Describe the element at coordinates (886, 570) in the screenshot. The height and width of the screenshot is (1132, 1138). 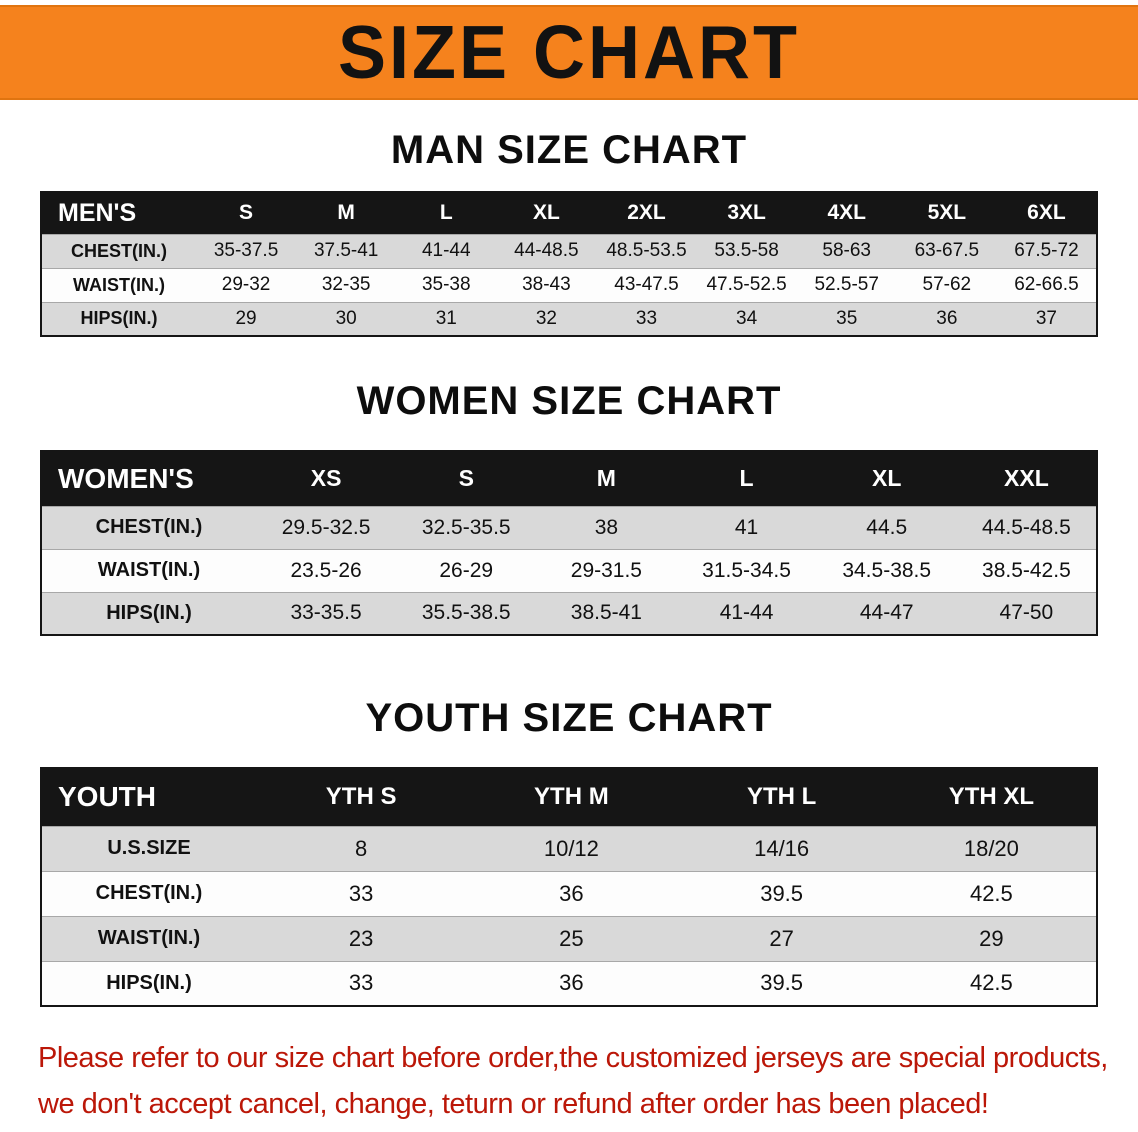
I see `size-cell: 34.5-38.5` at that location.